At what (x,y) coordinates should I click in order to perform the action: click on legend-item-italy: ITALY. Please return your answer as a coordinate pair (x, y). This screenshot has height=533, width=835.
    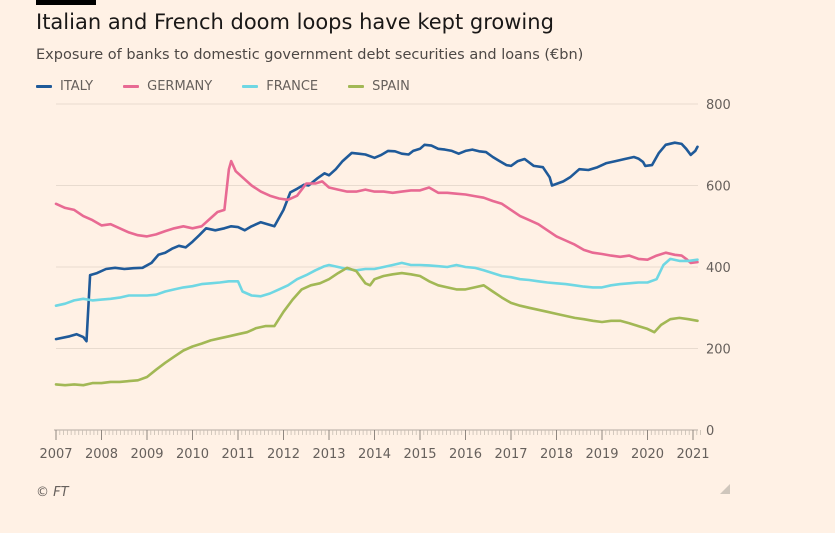
    Looking at the image, I should click on (64, 86).